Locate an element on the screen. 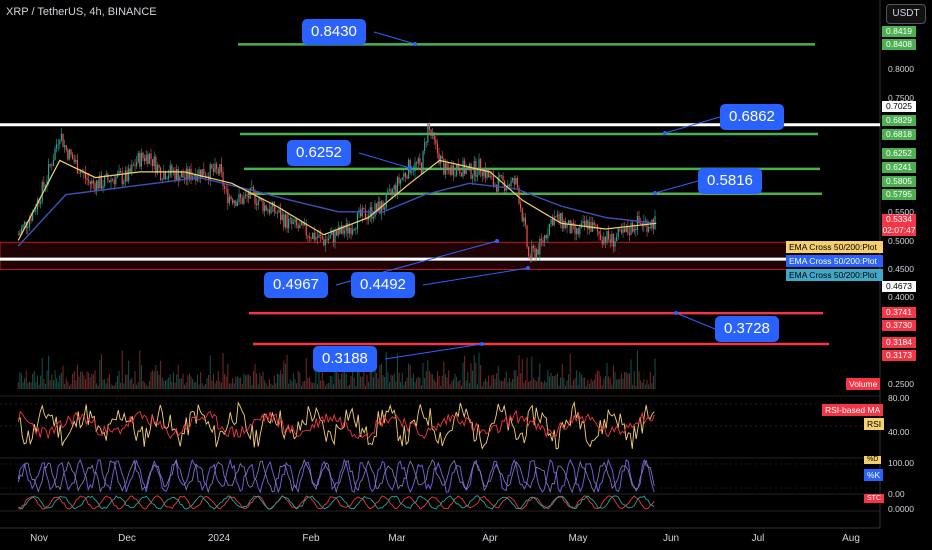 This screenshot has width=932, height=550. price-callout: 0.4492 is located at coordinates (383, 285).